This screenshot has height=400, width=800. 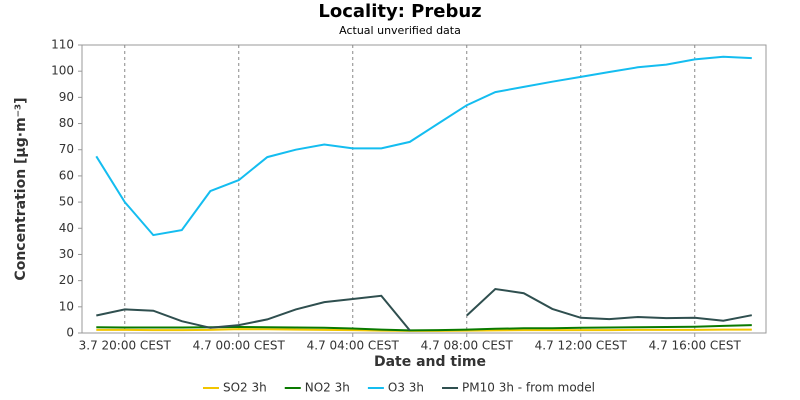 What do you see at coordinates (353, 346) in the screenshot?
I see `x-tick-label: 4.7 04:00 CEST` at bounding box center [353, 346].